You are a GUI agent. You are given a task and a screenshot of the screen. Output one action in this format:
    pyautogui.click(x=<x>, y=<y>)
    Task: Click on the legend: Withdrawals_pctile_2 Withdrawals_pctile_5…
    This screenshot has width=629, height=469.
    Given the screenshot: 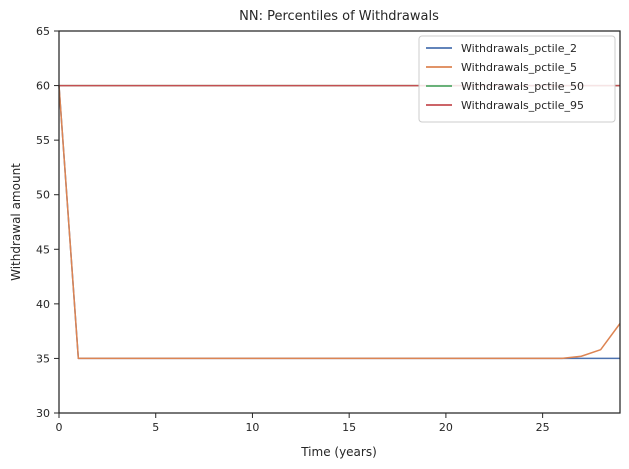 What is the action you would take?
    pyautogui.click(x=517, y=79)
    